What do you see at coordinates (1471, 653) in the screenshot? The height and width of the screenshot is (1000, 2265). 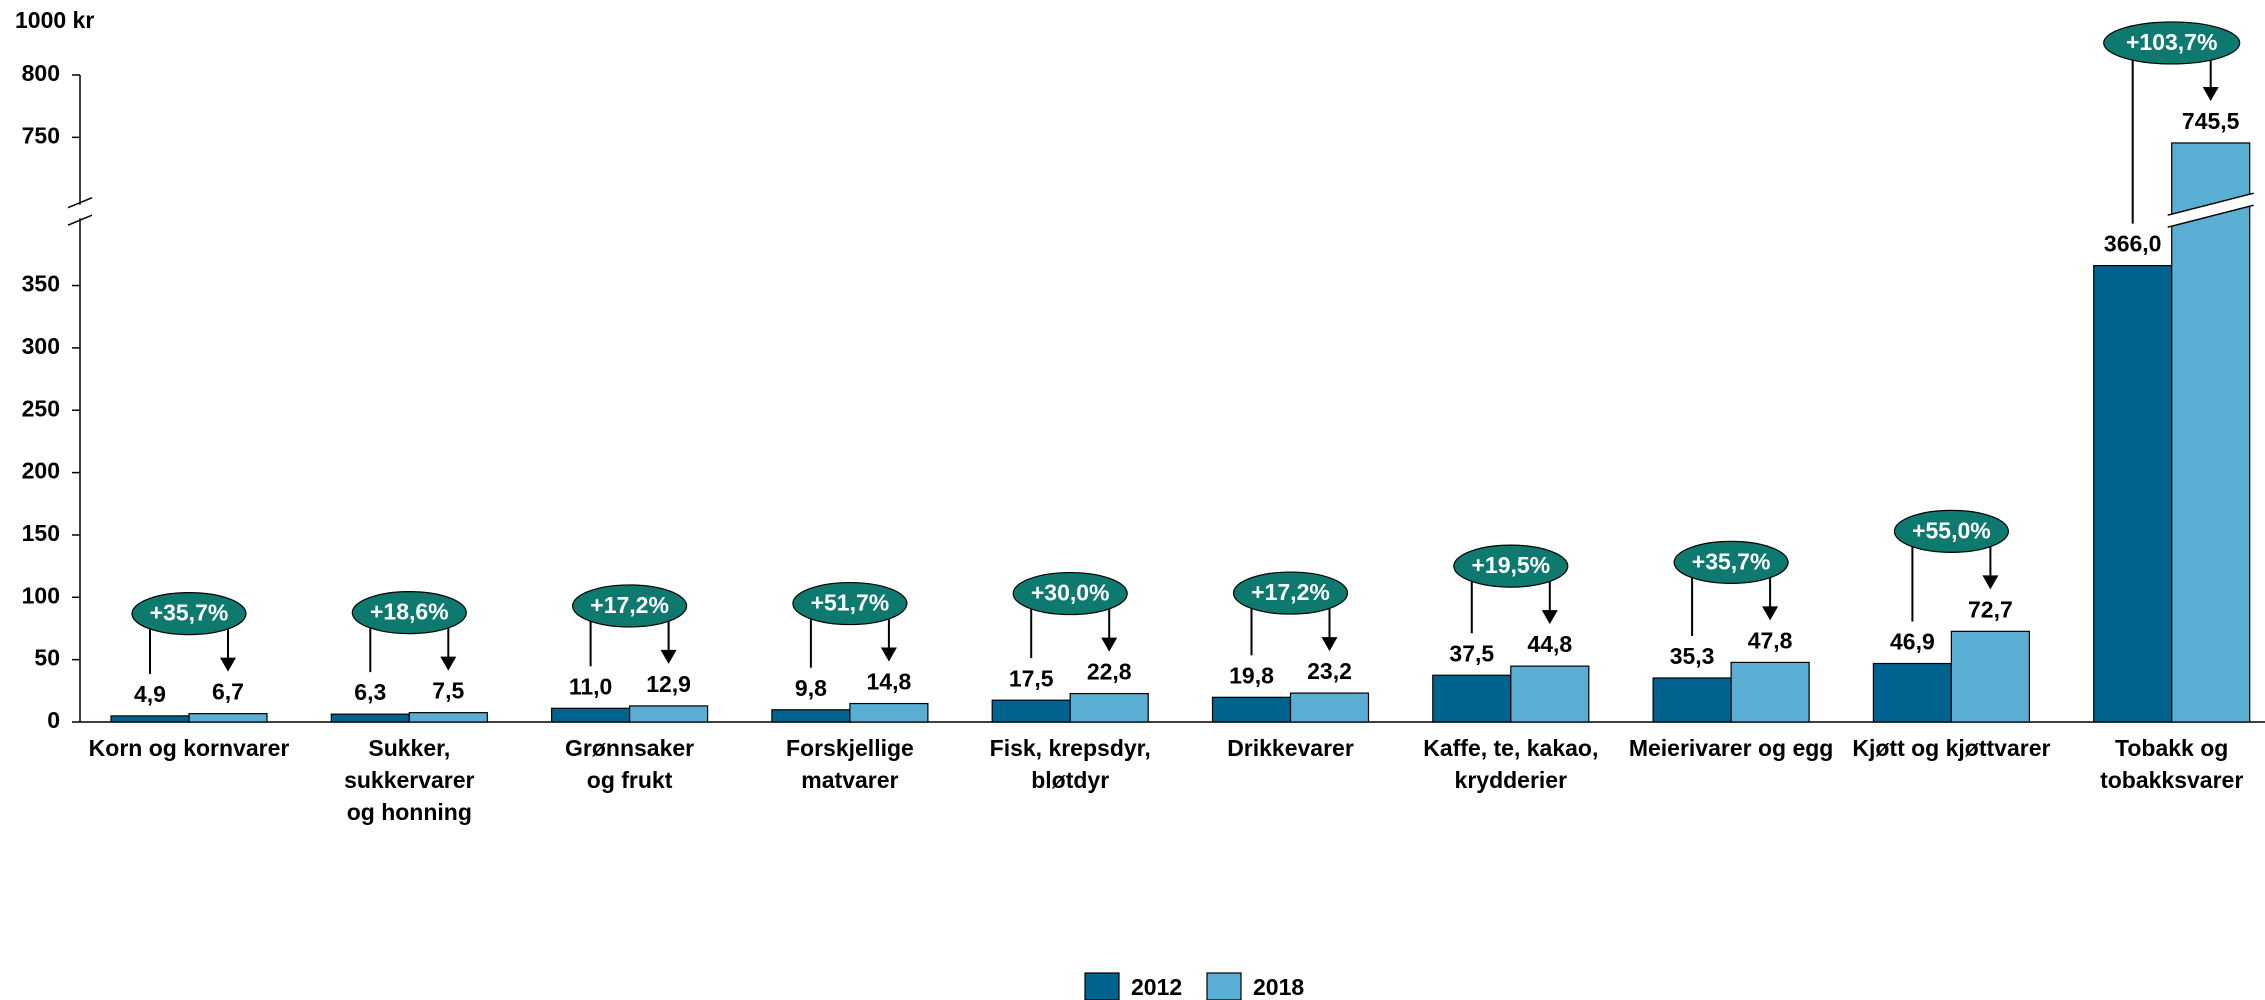 I see `value-label: 37,5` at bounding box center [1471, 653].